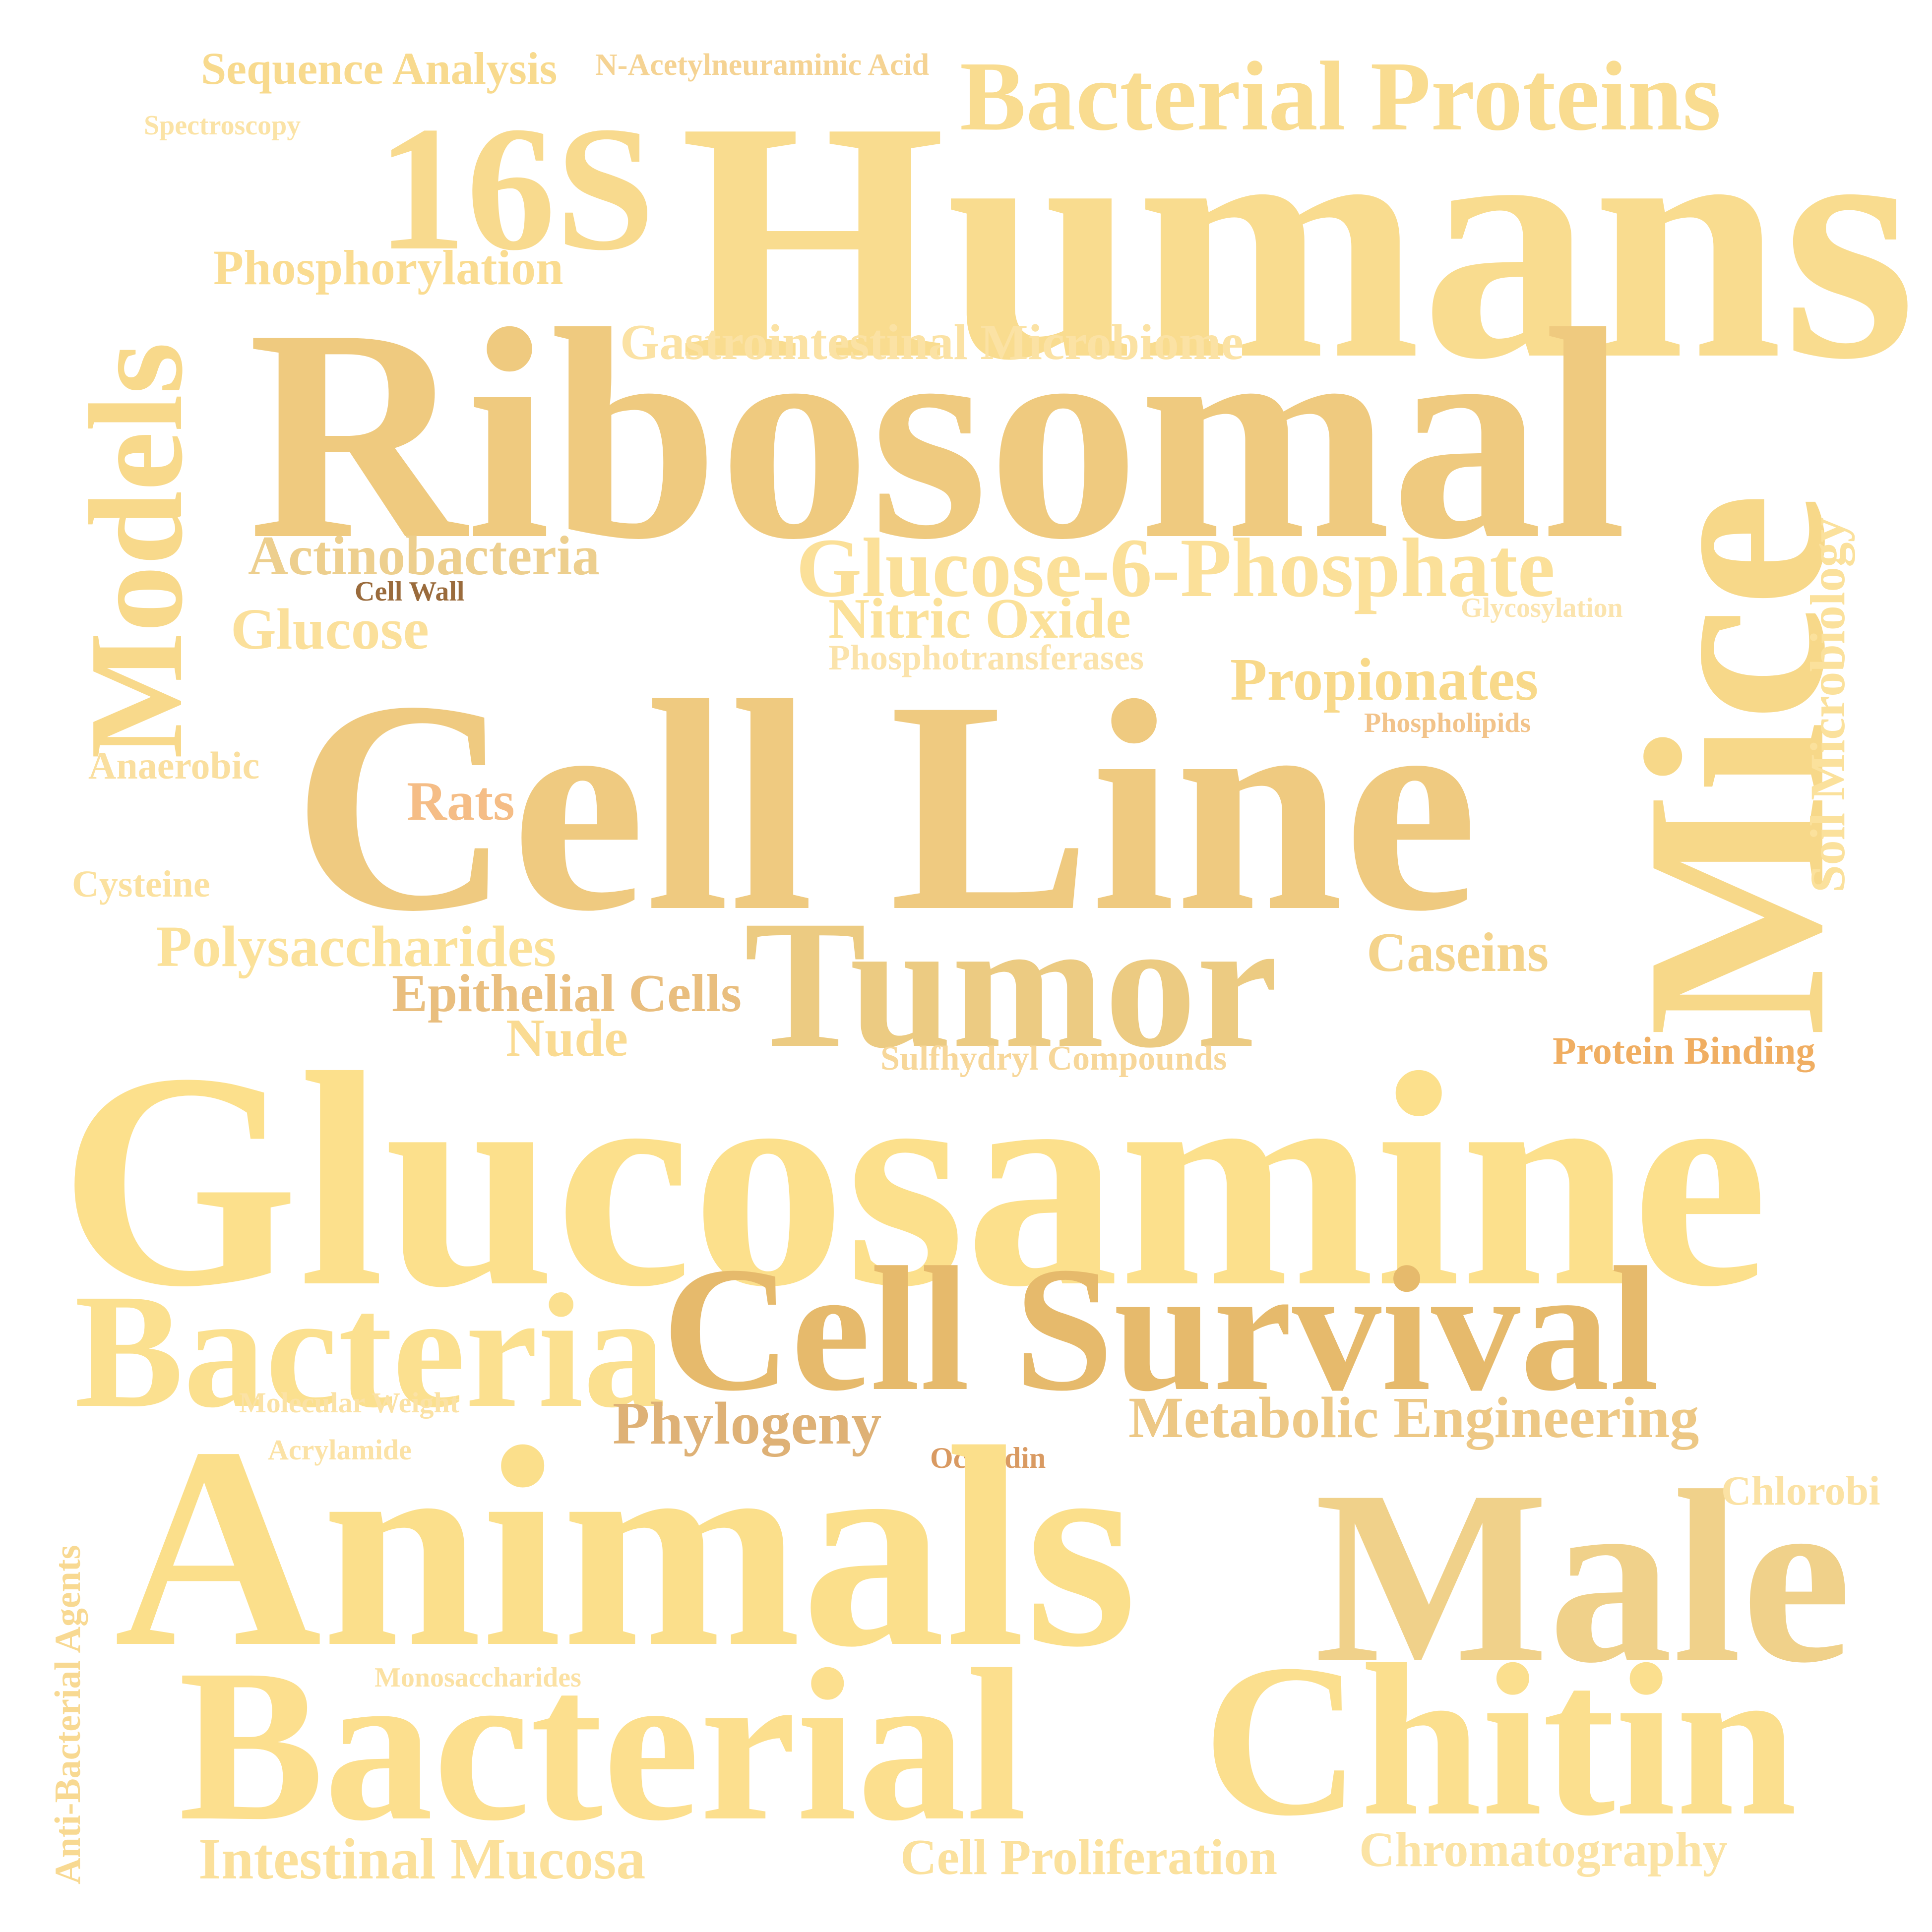  I want to click on word-glucose-6-phosphate: Glucose-6-Phosphate, so click(1175, 567).